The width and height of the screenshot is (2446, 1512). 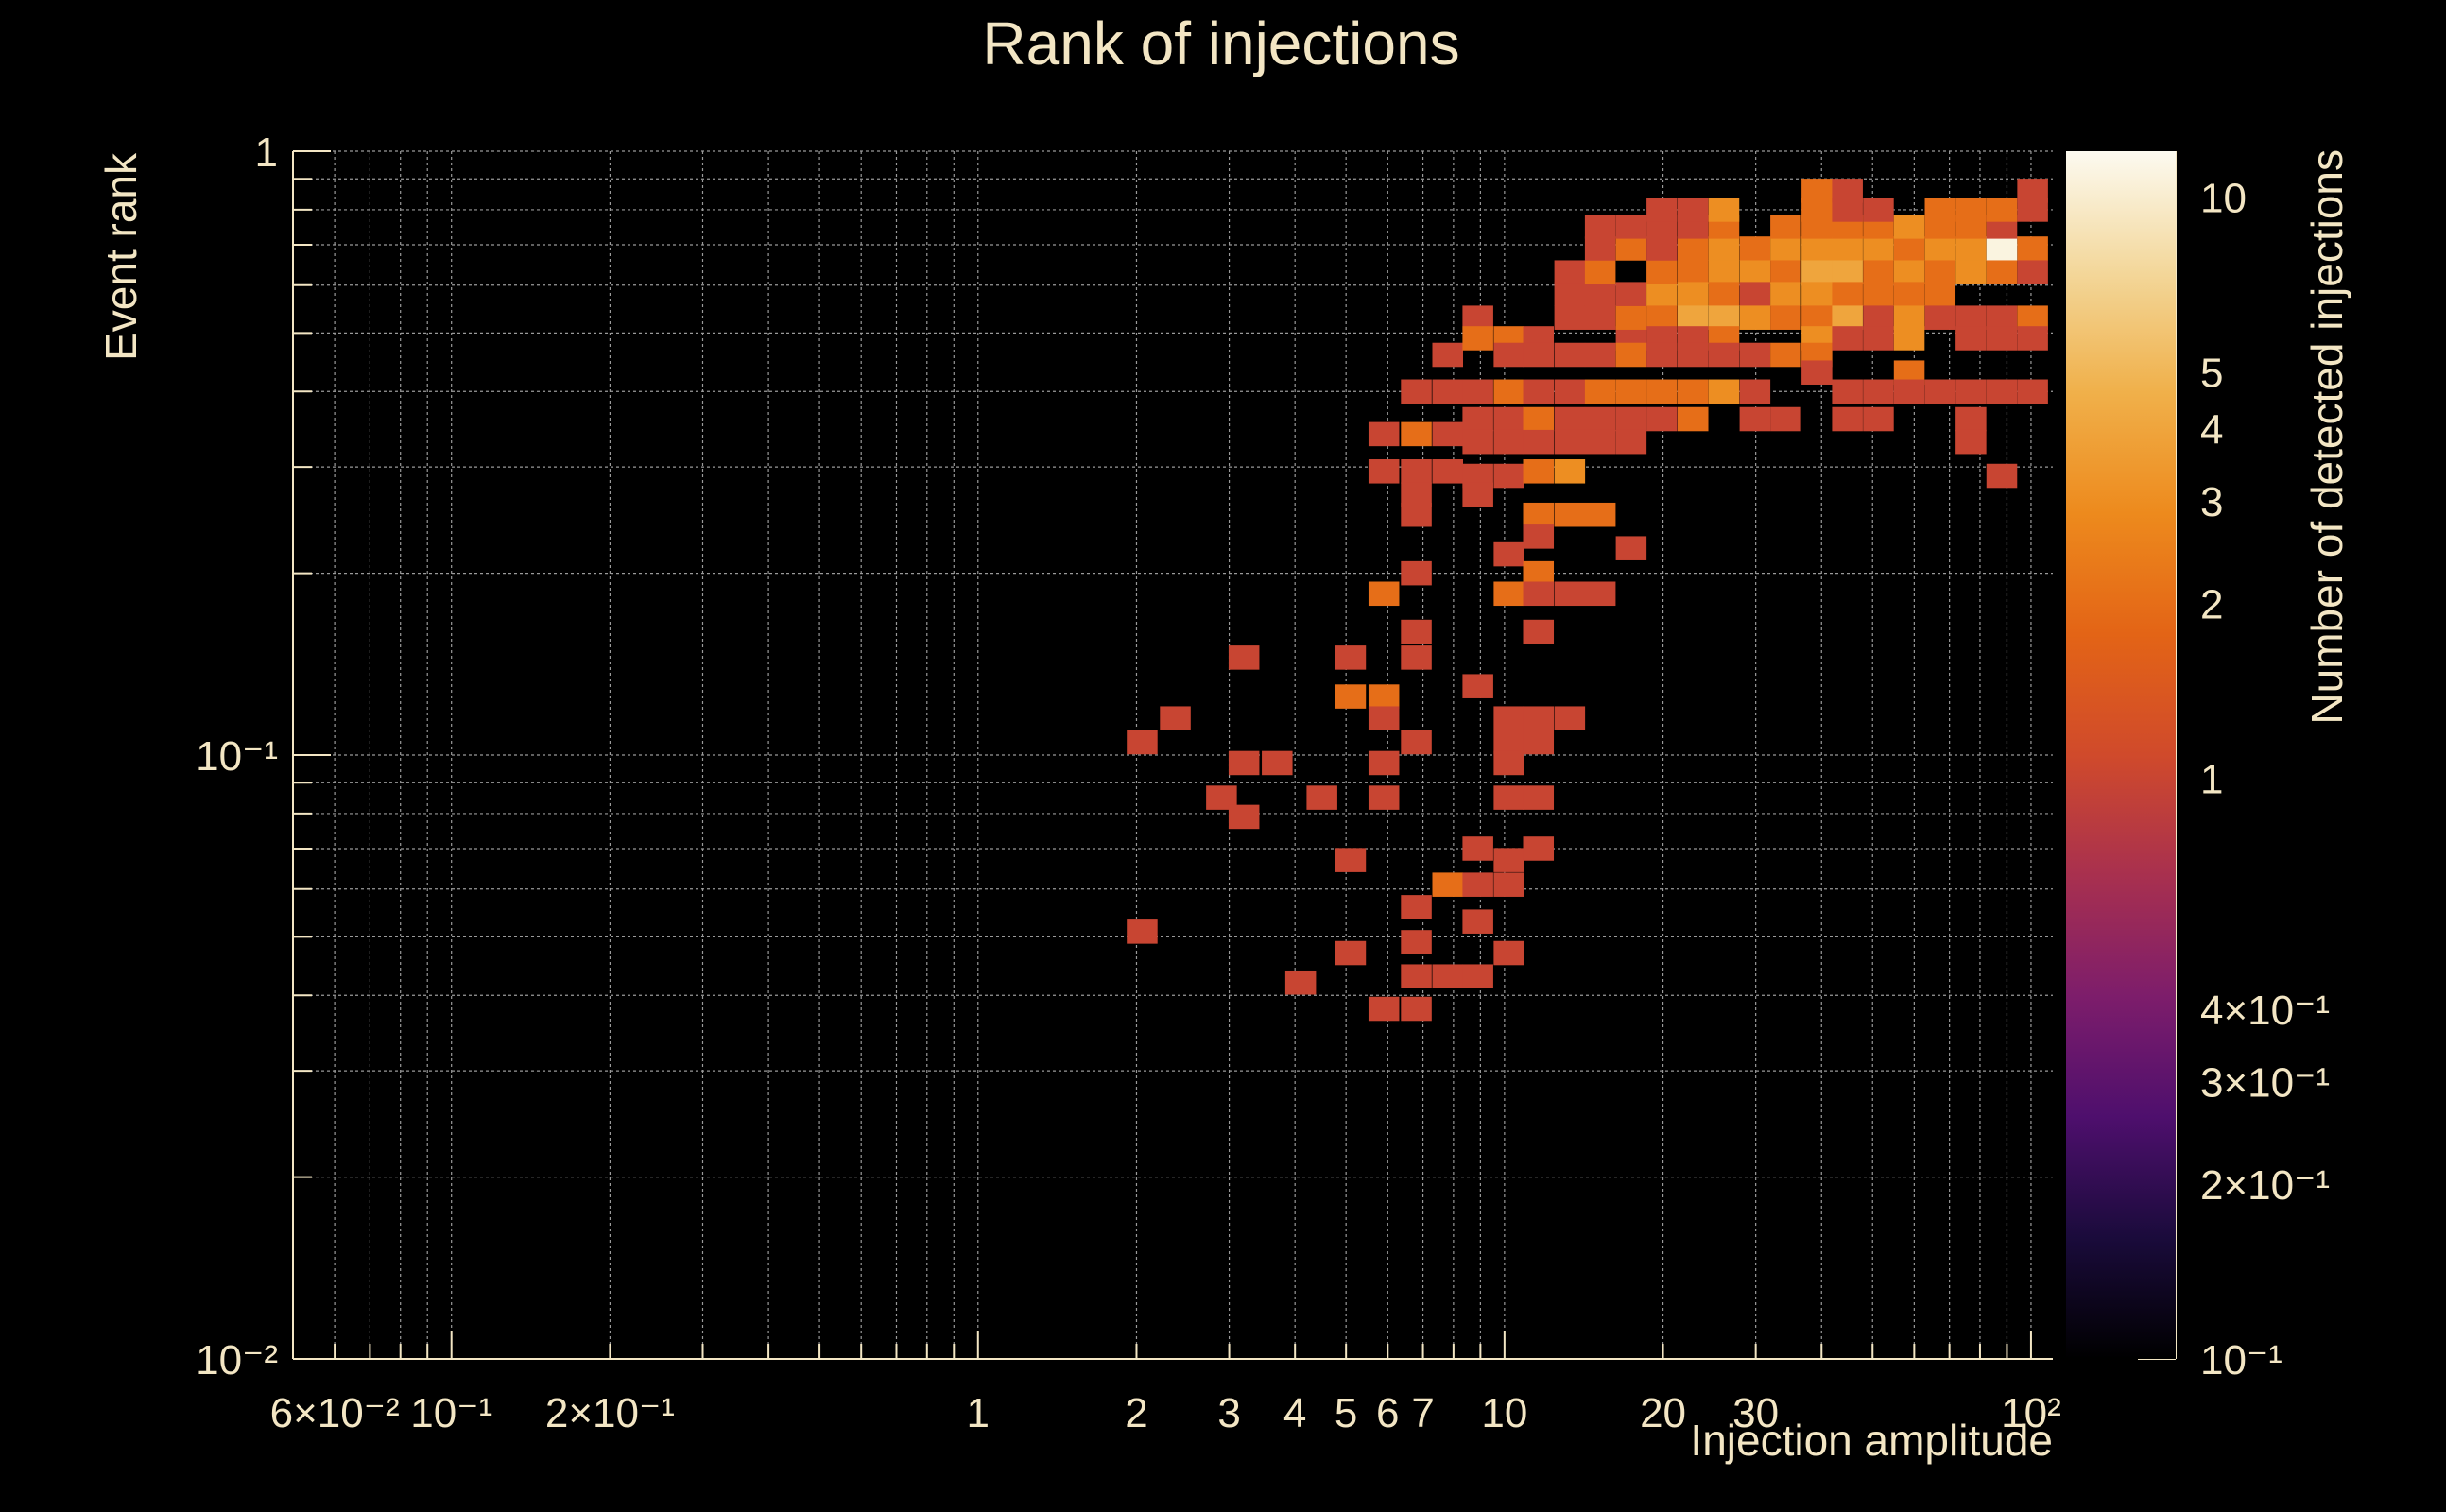 What do you see at coordinates (2265, 779) in the screenshot?
I see `color-scale-tick-labels: 10 5 4 3 2 1 4×10⁻¹ 3×10⁻¹ 2×10⁻¹ 10⁻¹` at bounding box center [2265, 779].